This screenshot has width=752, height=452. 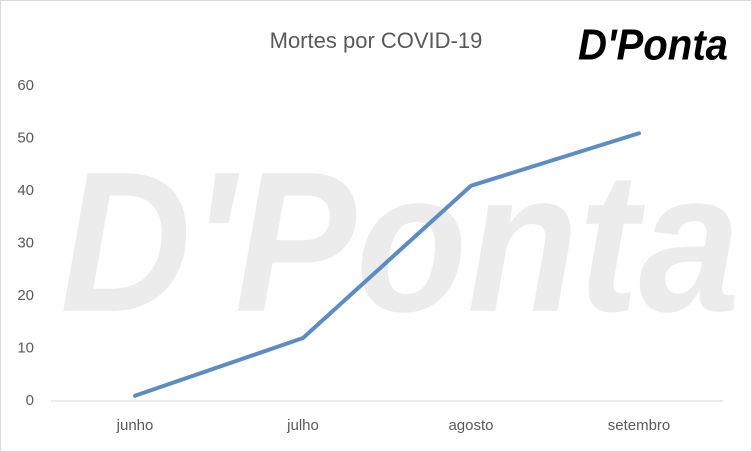 I want to click on y-tick-label: 20, so click(x=25, y=295).